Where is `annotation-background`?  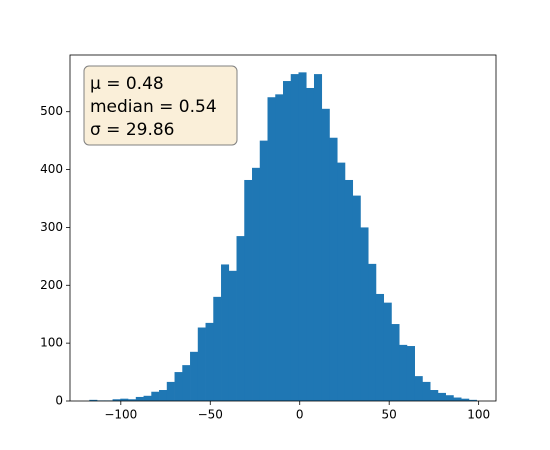
annotation-background is located at coordinates (160, 105).